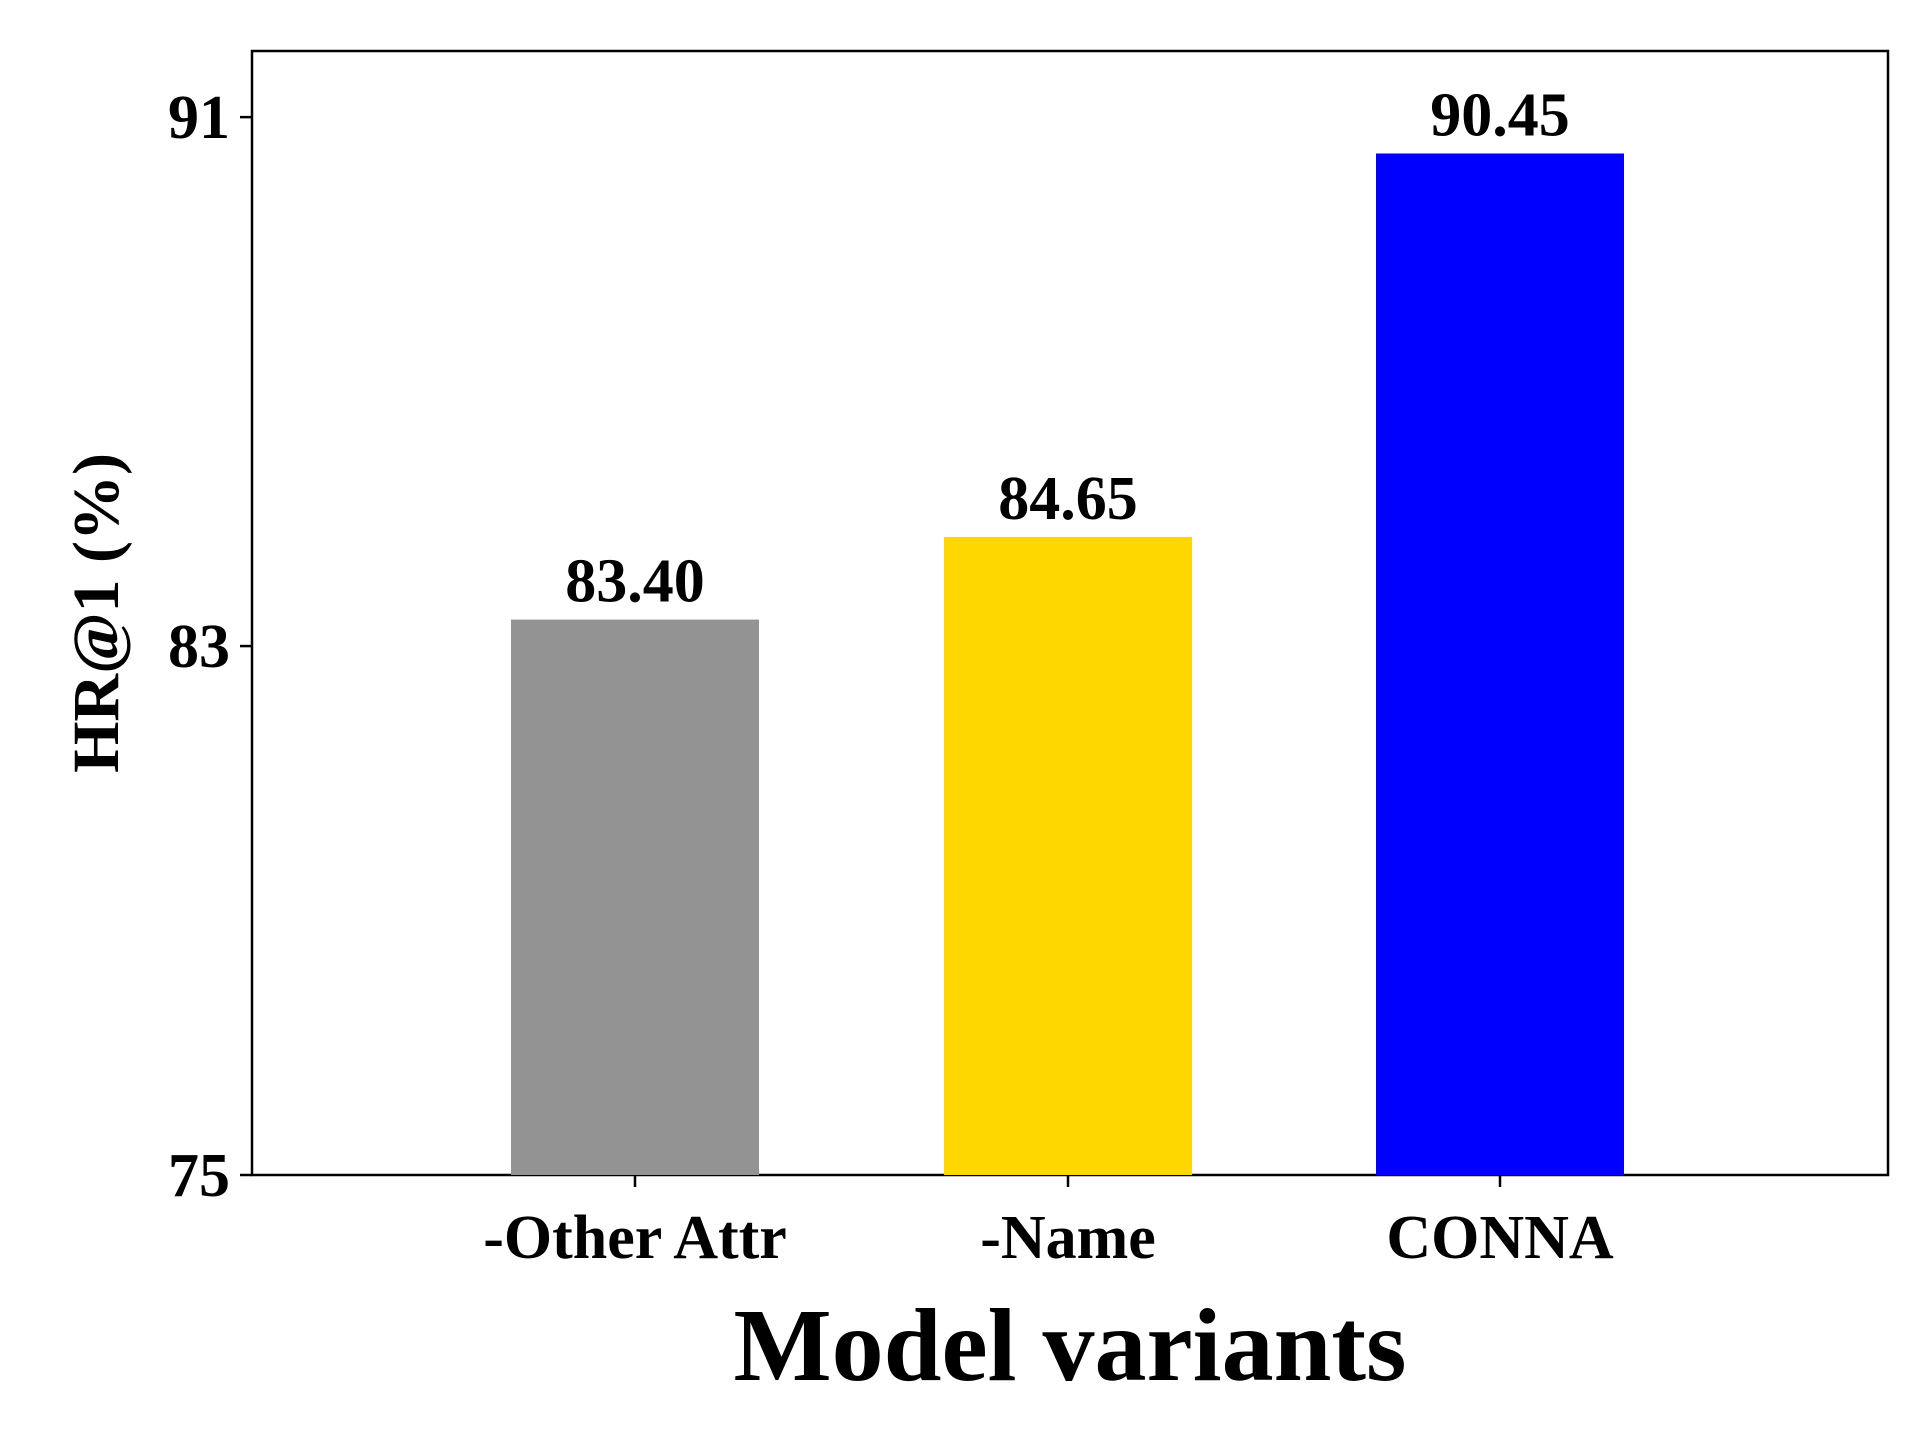 The image size is (1920, 1440). Describe the element at coordinates (199, 647) in the screenshot. I see `y-tick-label-2: 83` at that location.